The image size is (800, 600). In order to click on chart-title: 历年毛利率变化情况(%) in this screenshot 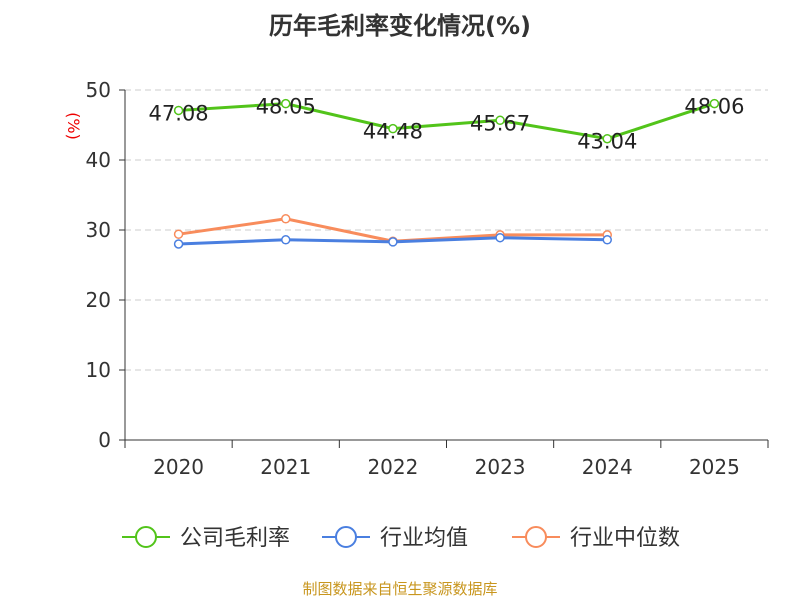, I will do `click(400, 26)`.